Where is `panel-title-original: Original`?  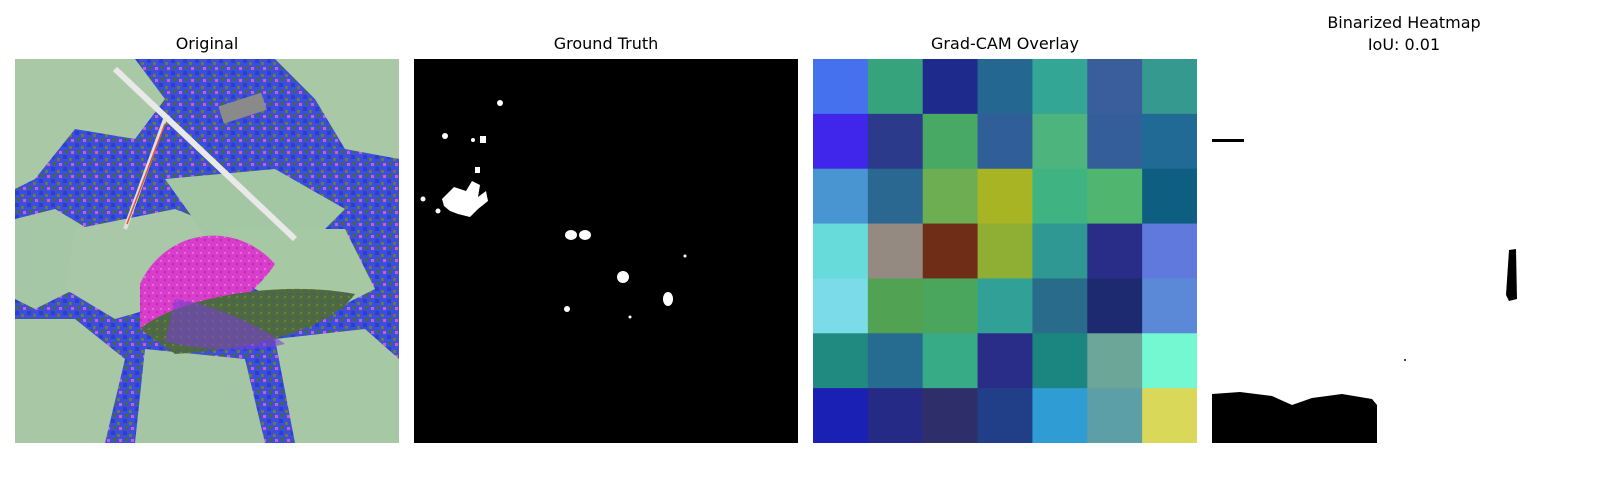
panel-title-original: Original is located at coordinates (207, 43).